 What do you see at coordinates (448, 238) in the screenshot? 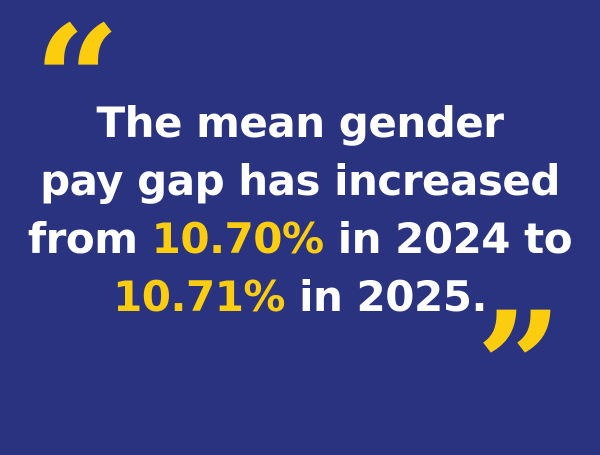
I see `quote-line-3-end: in 2024 to` at bounding box center [448, 238].